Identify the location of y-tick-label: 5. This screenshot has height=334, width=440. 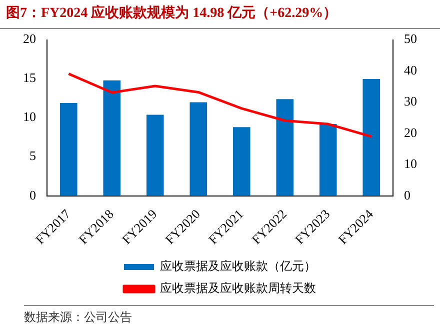
(33, 156).